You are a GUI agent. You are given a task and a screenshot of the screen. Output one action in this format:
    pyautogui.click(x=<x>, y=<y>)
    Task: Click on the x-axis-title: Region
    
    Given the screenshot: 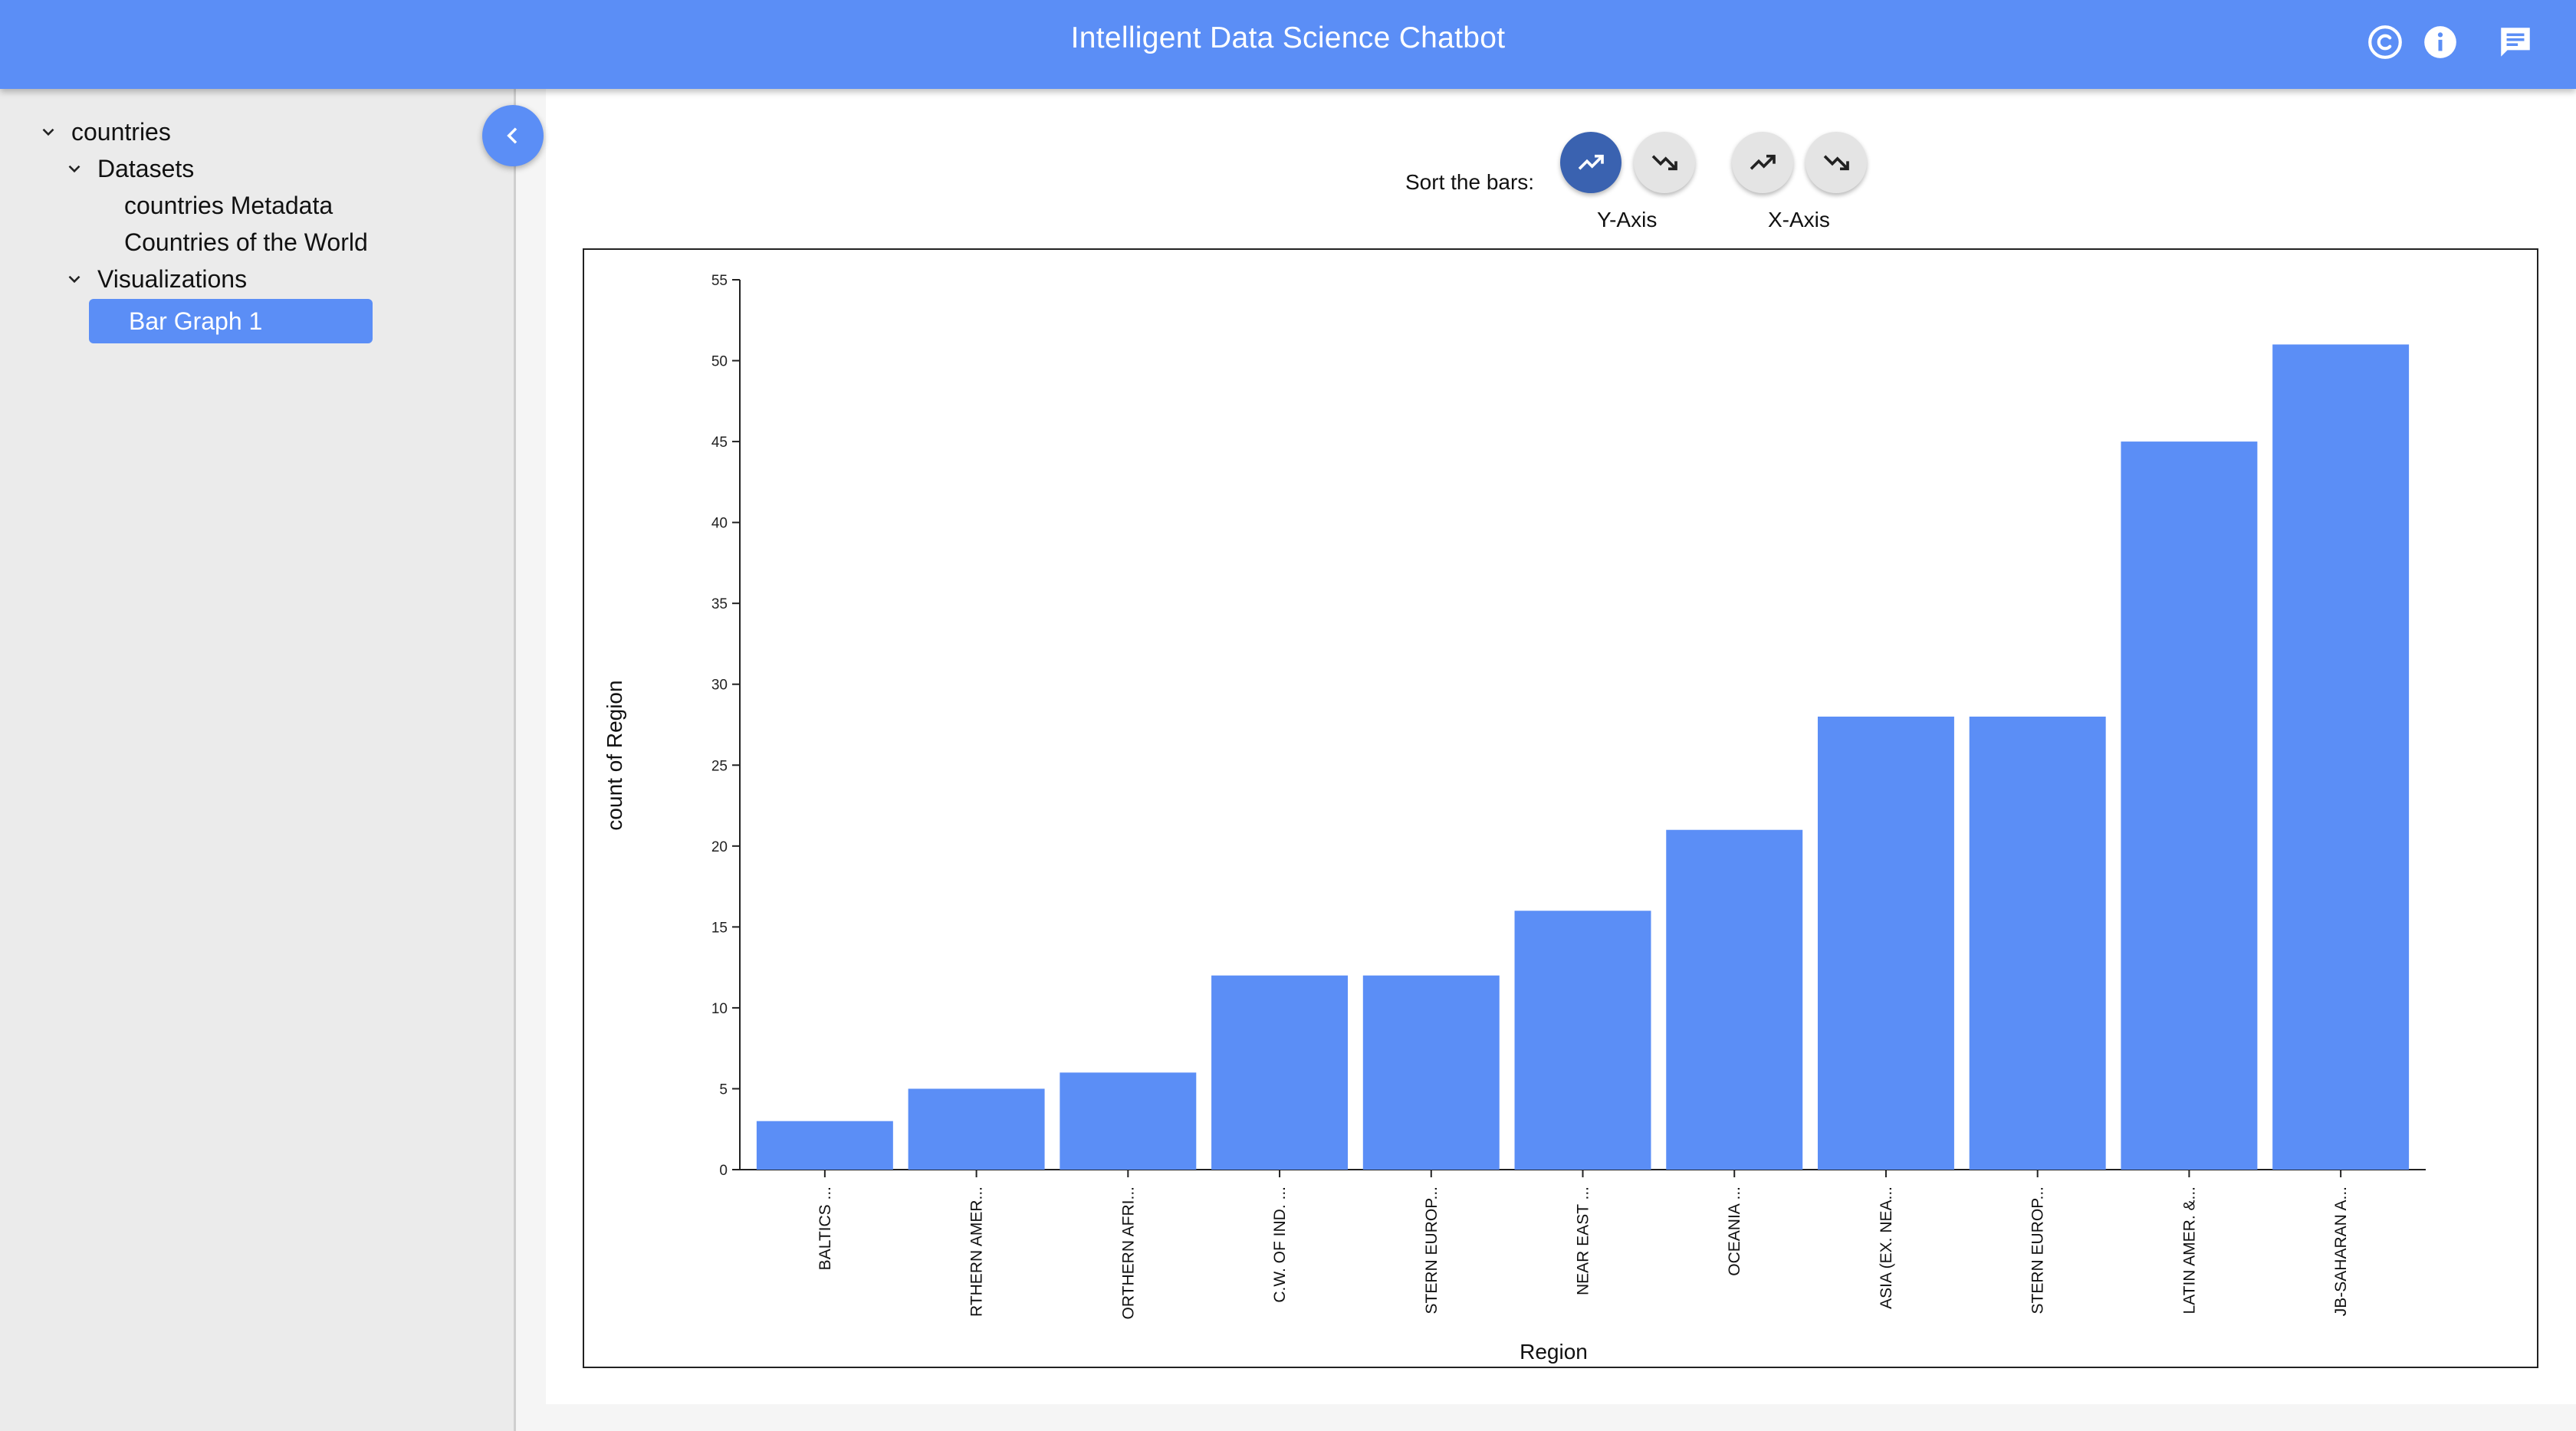 What is the action you would take?
    pyautogui.click(x=1554, y=1352)
    